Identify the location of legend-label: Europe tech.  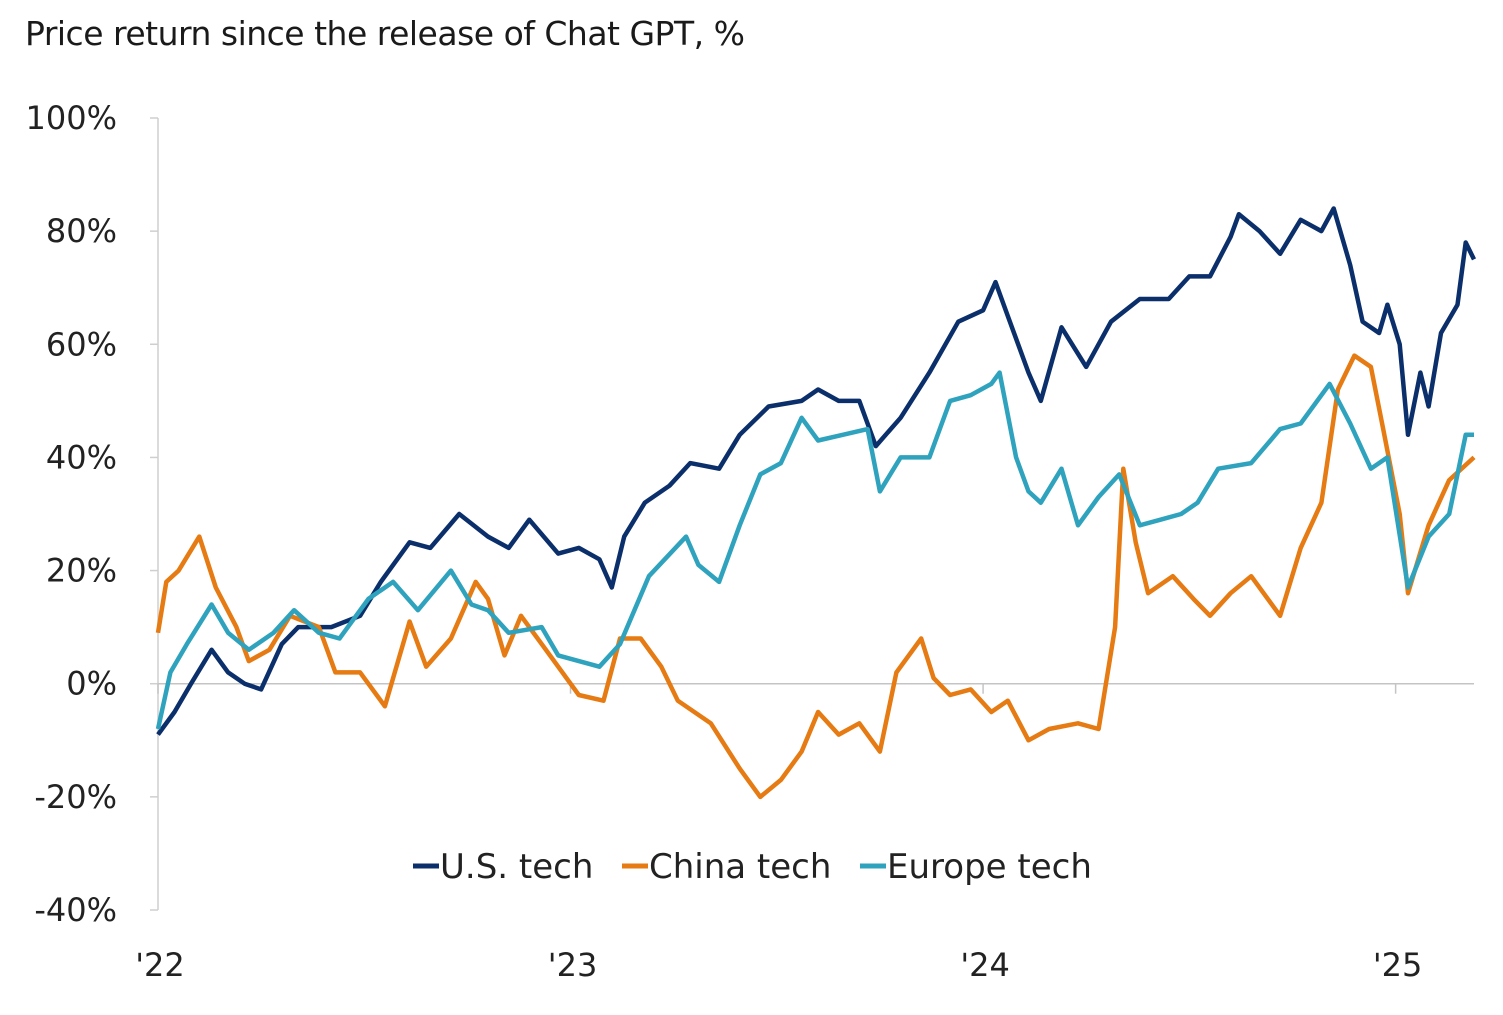
(989, 867).